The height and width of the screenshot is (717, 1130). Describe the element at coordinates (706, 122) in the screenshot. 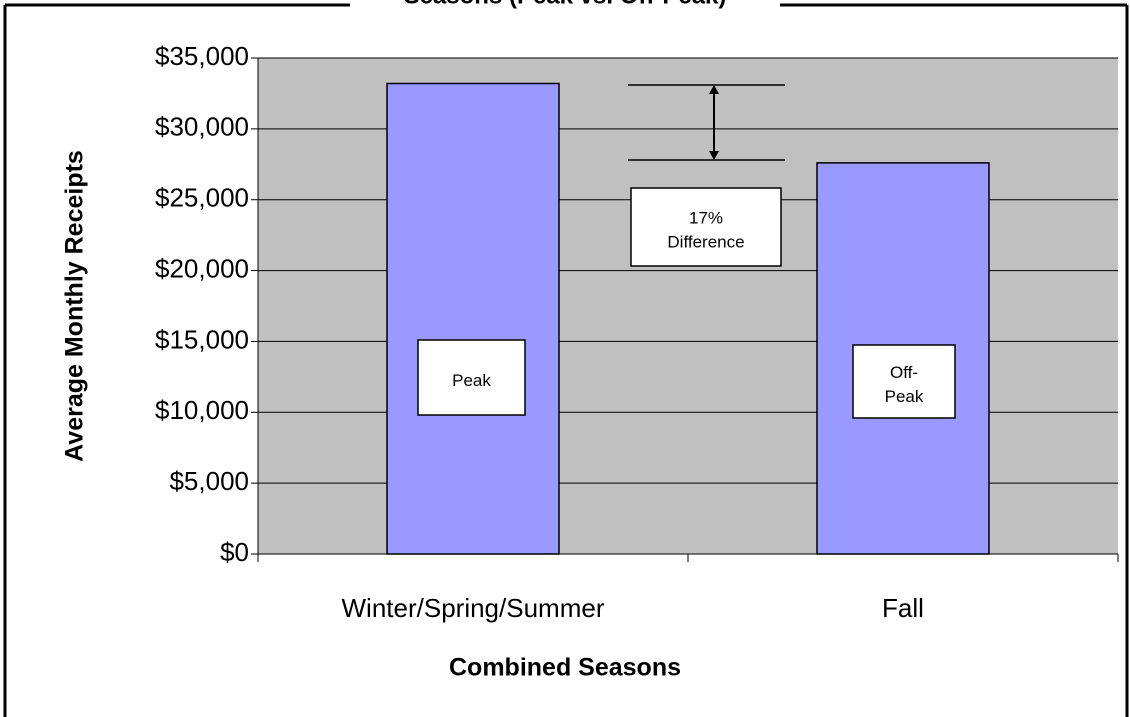

I see `difference-marker` at that location.